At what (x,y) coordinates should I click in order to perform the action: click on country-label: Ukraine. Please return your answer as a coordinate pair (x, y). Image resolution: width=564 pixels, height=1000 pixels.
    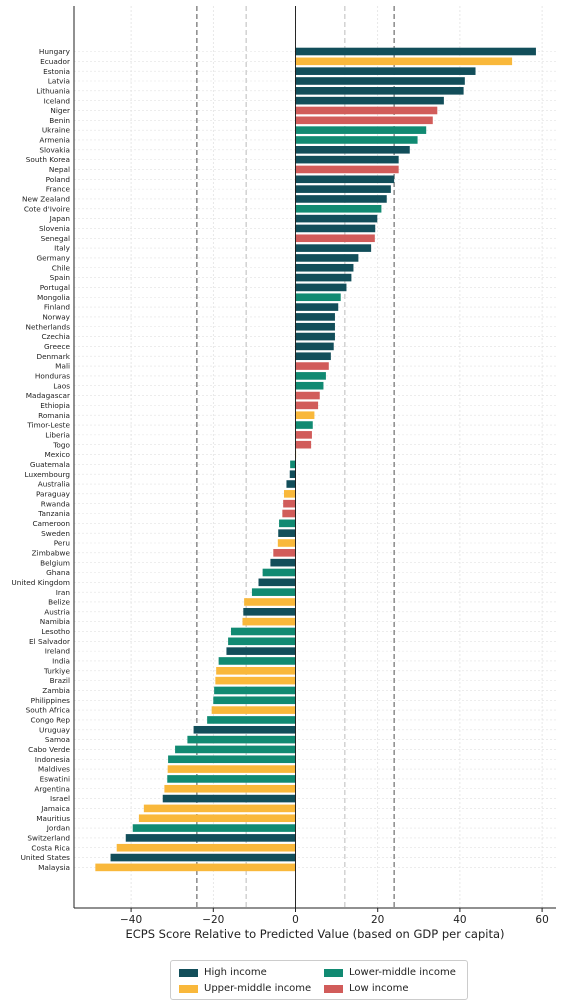
    Looking at the image, I should click on (56, 130).